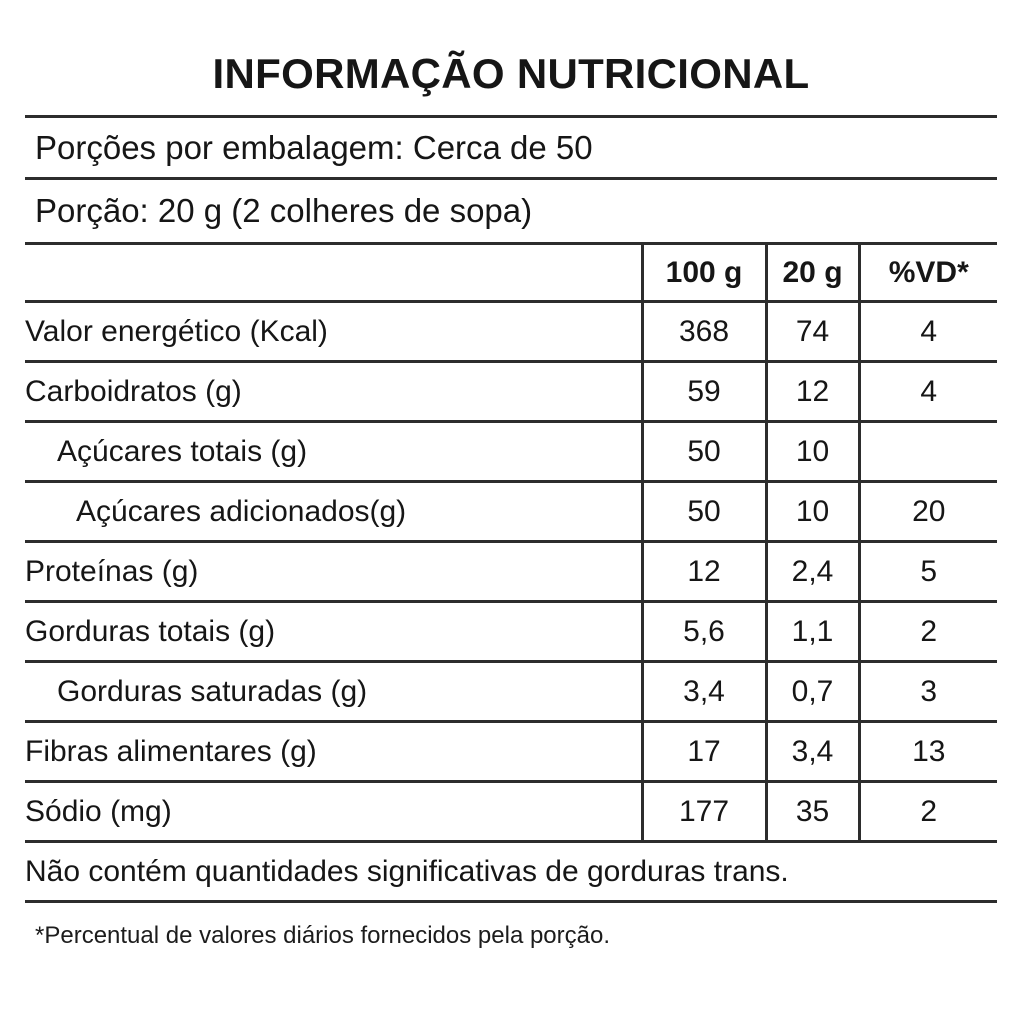  Describe the element at coordinates (811, 811) in the screenshot. I see `value-per-20g: 35` at that location.